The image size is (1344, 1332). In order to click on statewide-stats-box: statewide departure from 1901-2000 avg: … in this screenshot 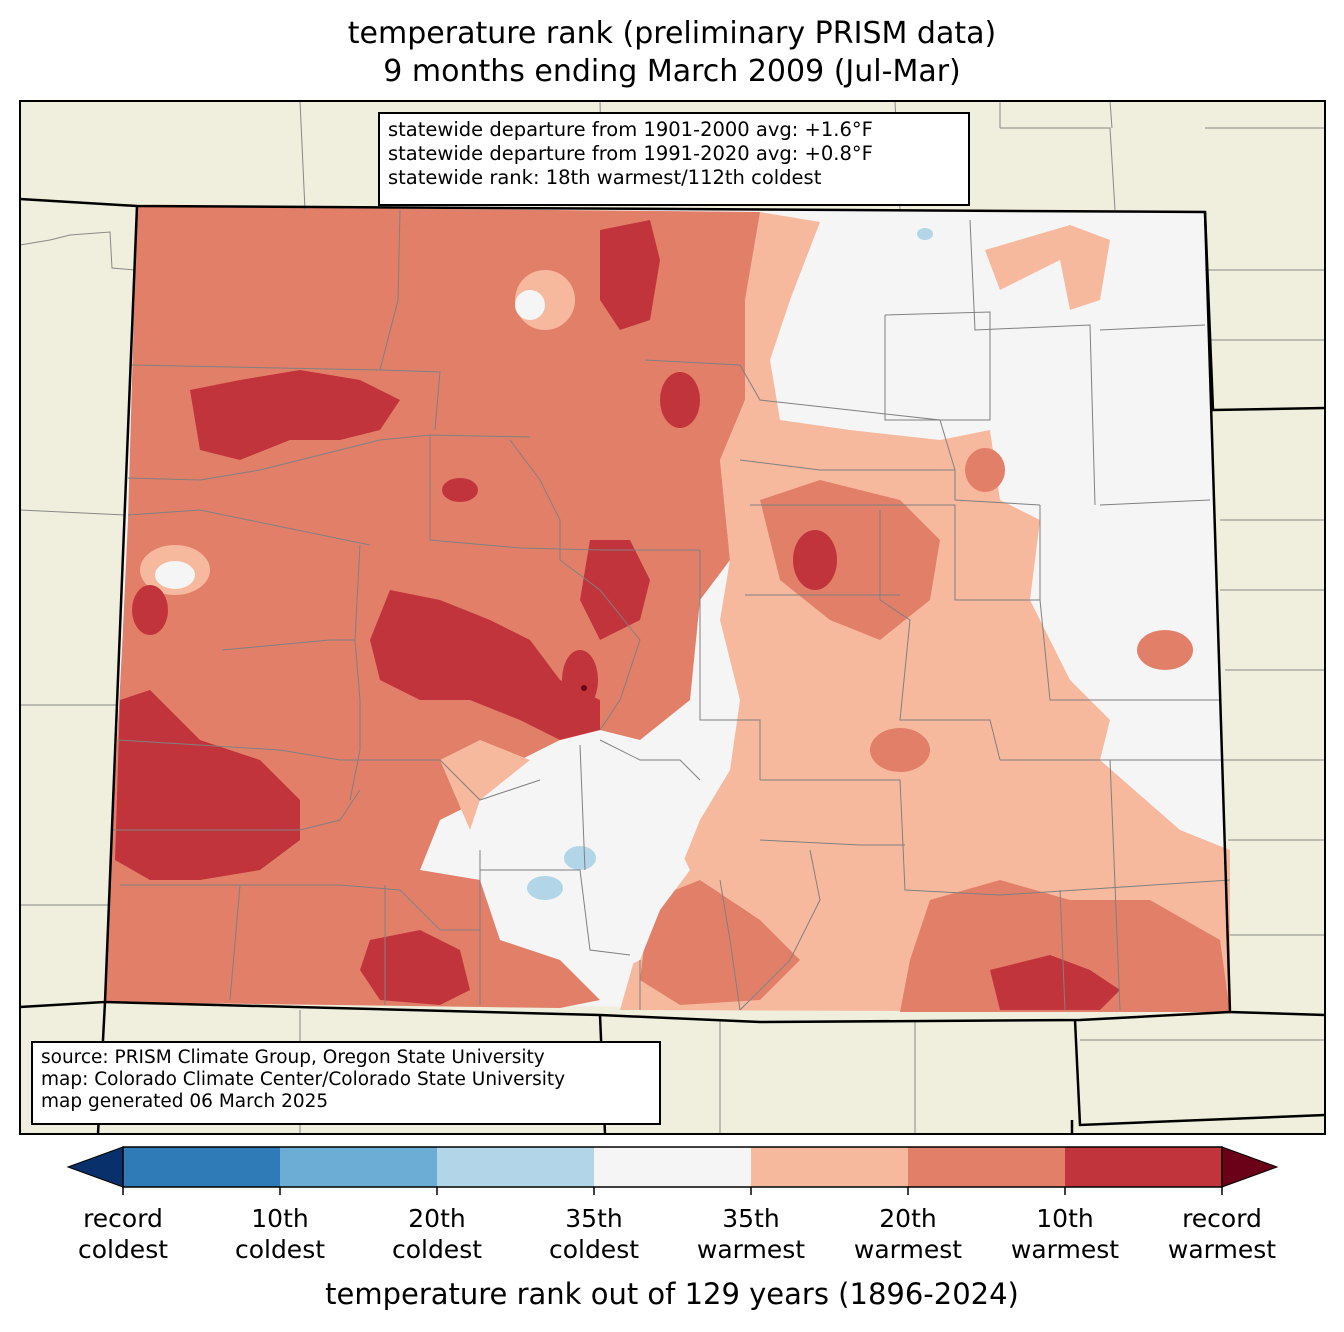, I will do `click(674, 159)`.